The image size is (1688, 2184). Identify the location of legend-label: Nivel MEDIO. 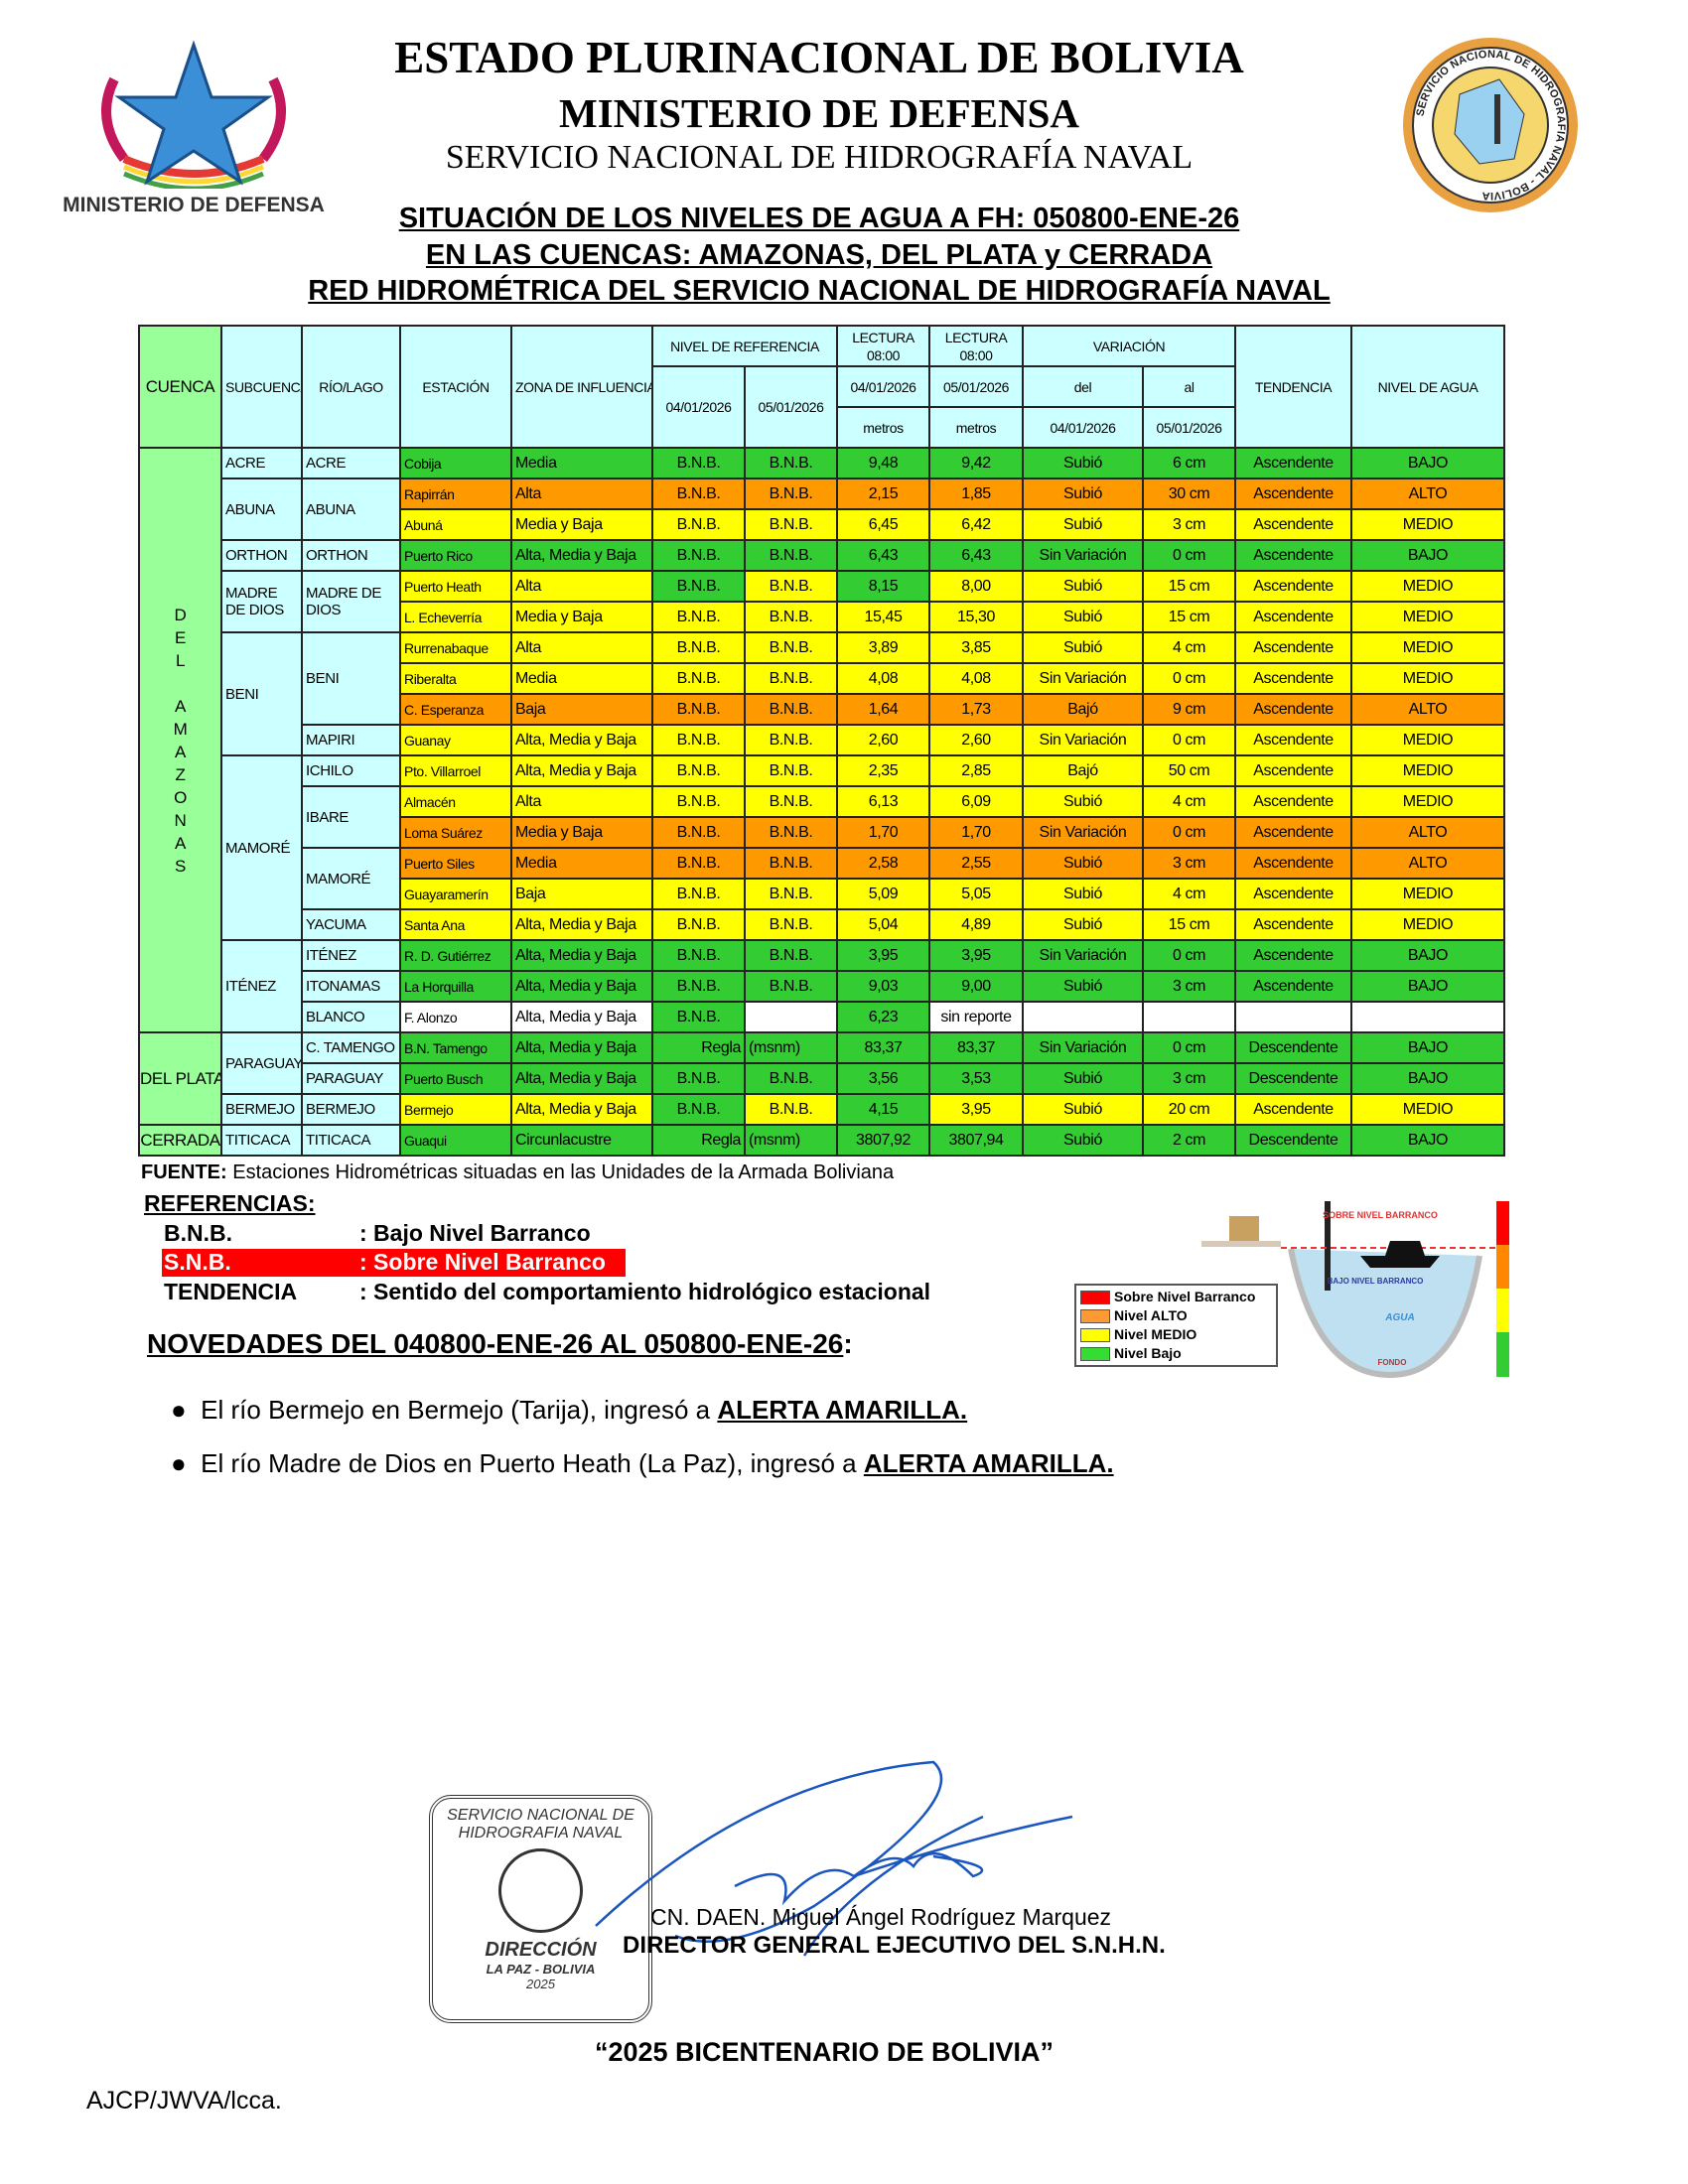
(1155, 1334).